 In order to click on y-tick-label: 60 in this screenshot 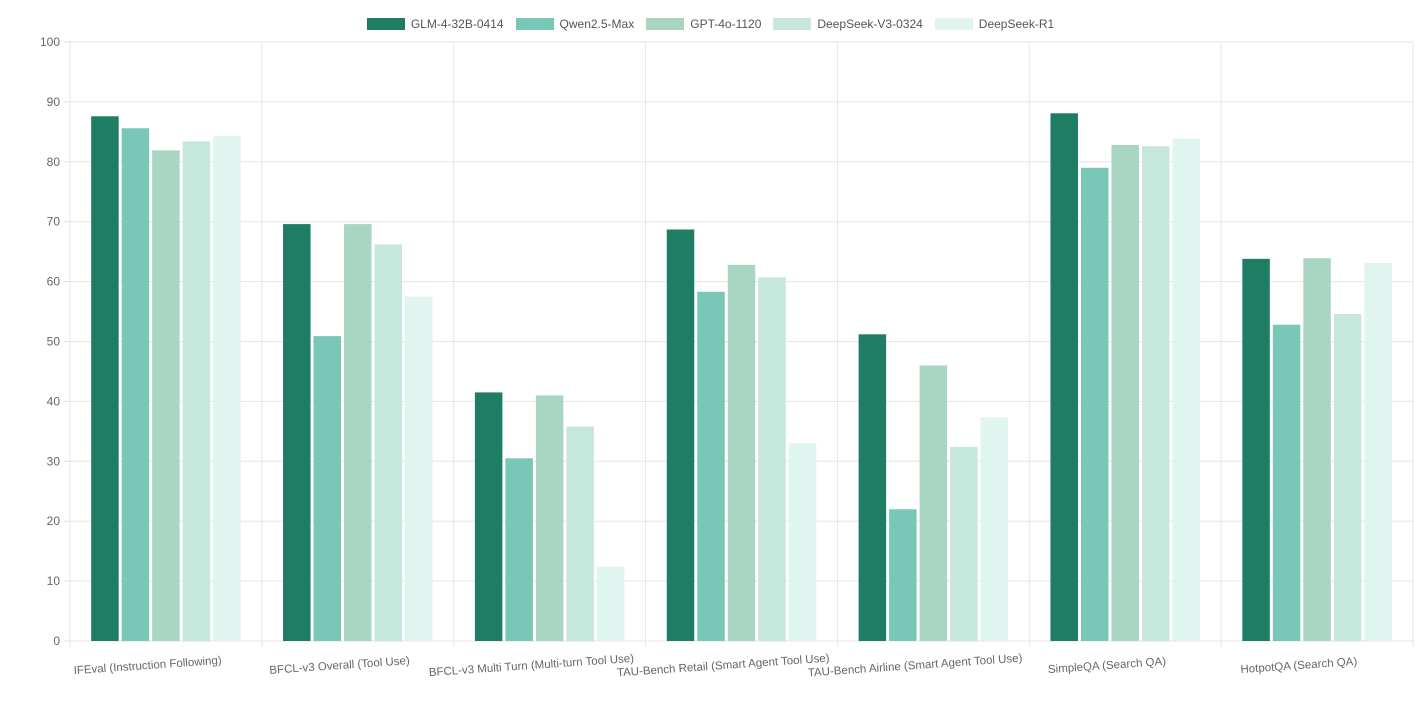, I will do `click(54, 282)`.